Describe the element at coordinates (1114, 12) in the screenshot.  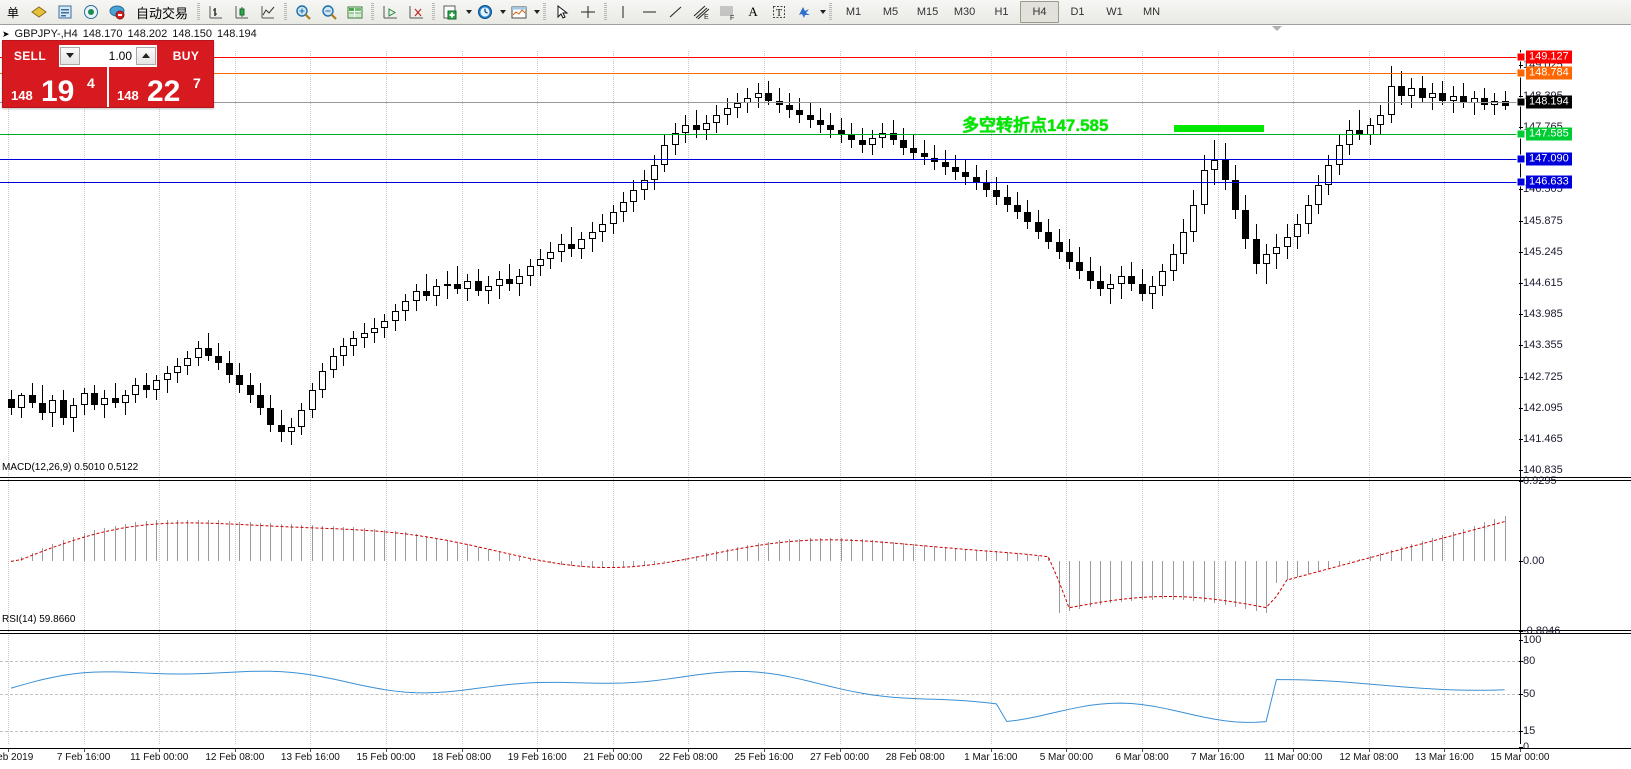
I see `timeframe-w1: W1` at that location.